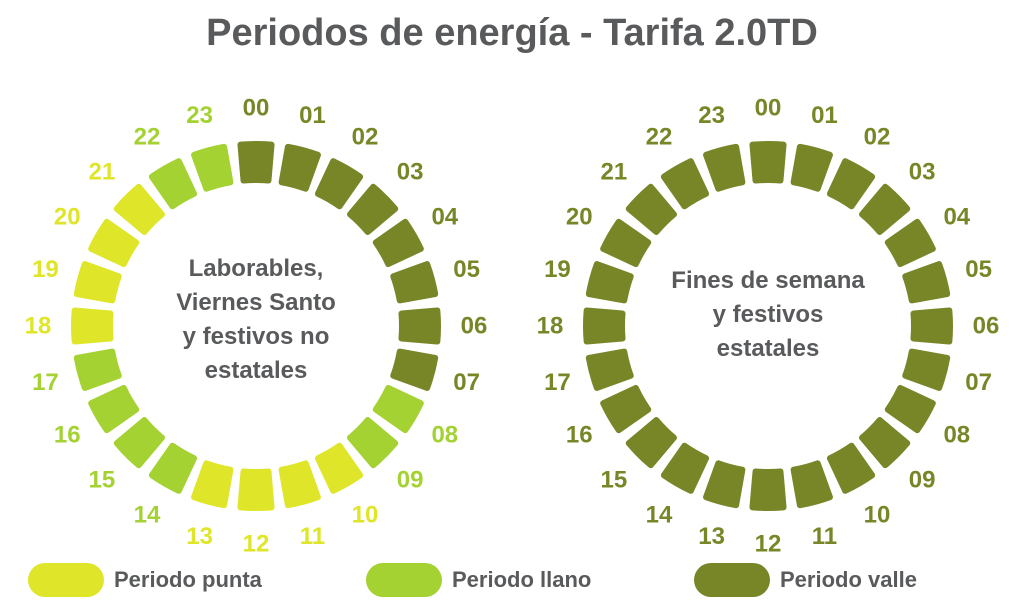 The width and height of the screenshot is (1024, 604). What do you see at coordinates (848, 579) in the screenshot?
I see `legend-label-valle: Periodo valle` at bounding box center [848, 579].